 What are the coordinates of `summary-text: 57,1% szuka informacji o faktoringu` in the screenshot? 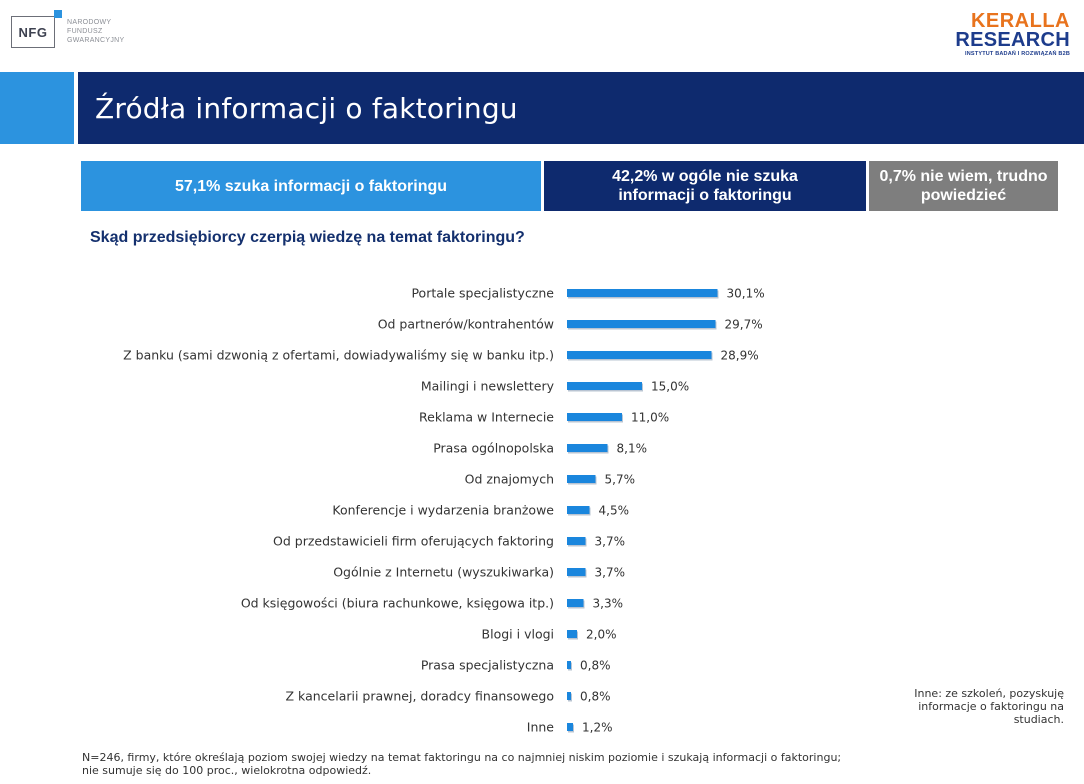 It's located at (311, 186).